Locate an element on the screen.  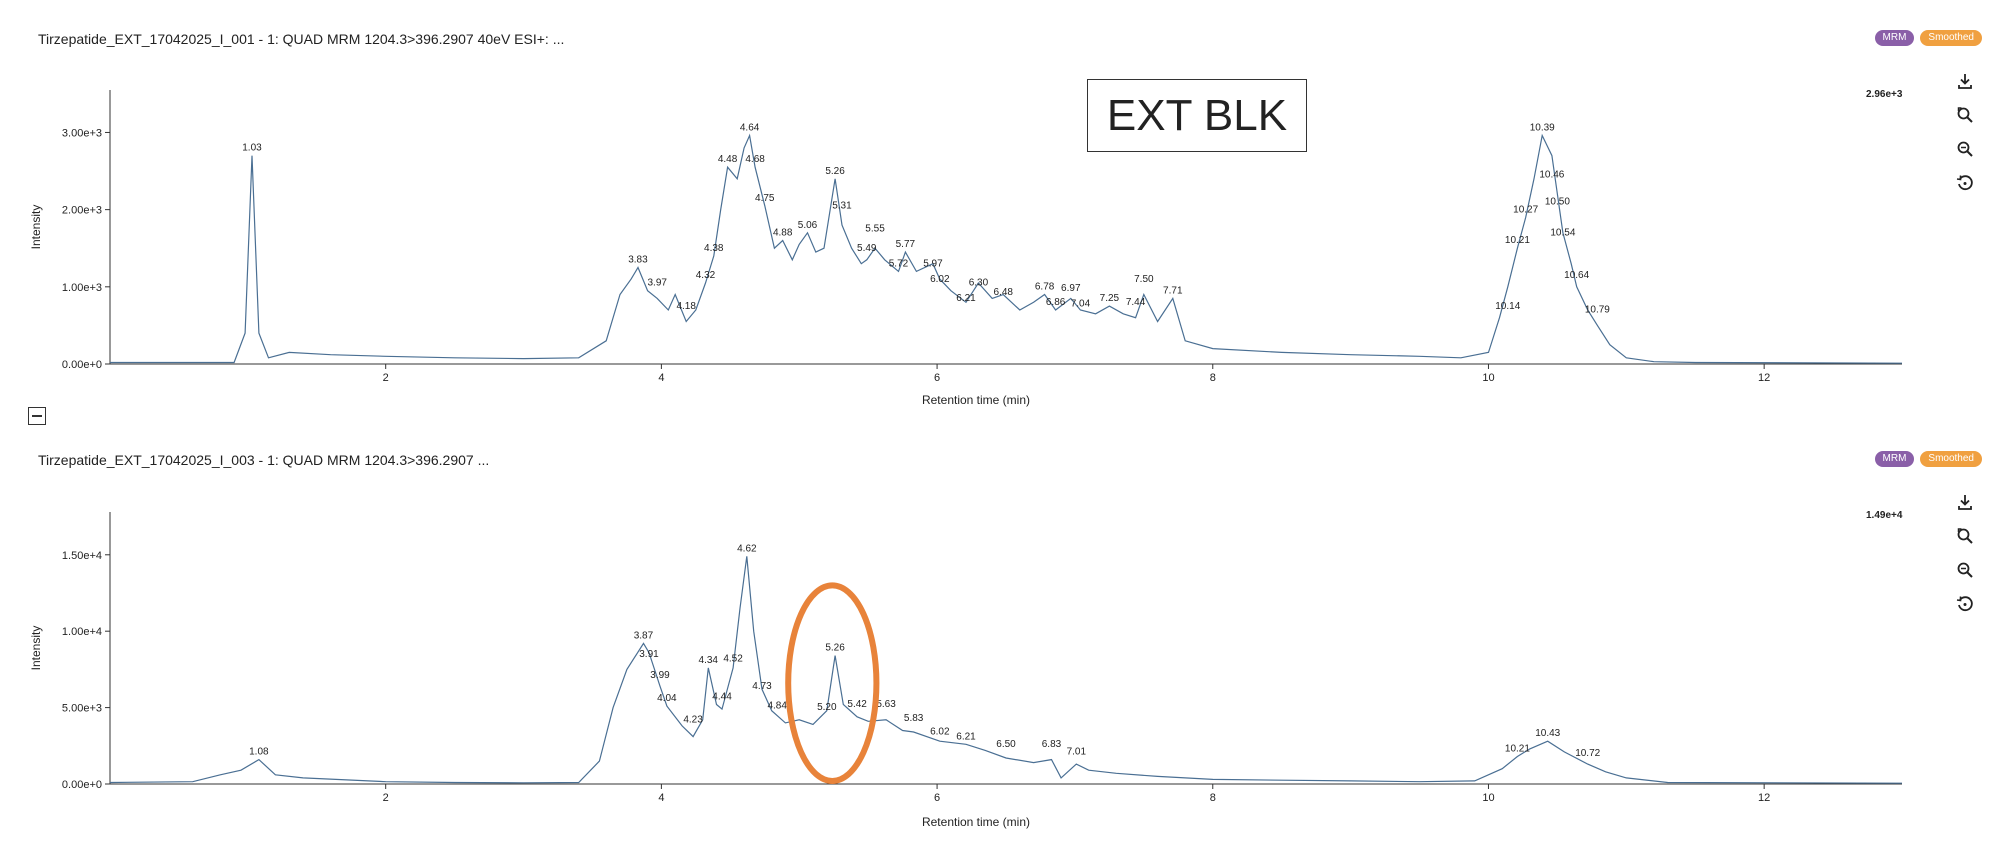
peak-label: 4.52 is located at coordinates (733, 658).